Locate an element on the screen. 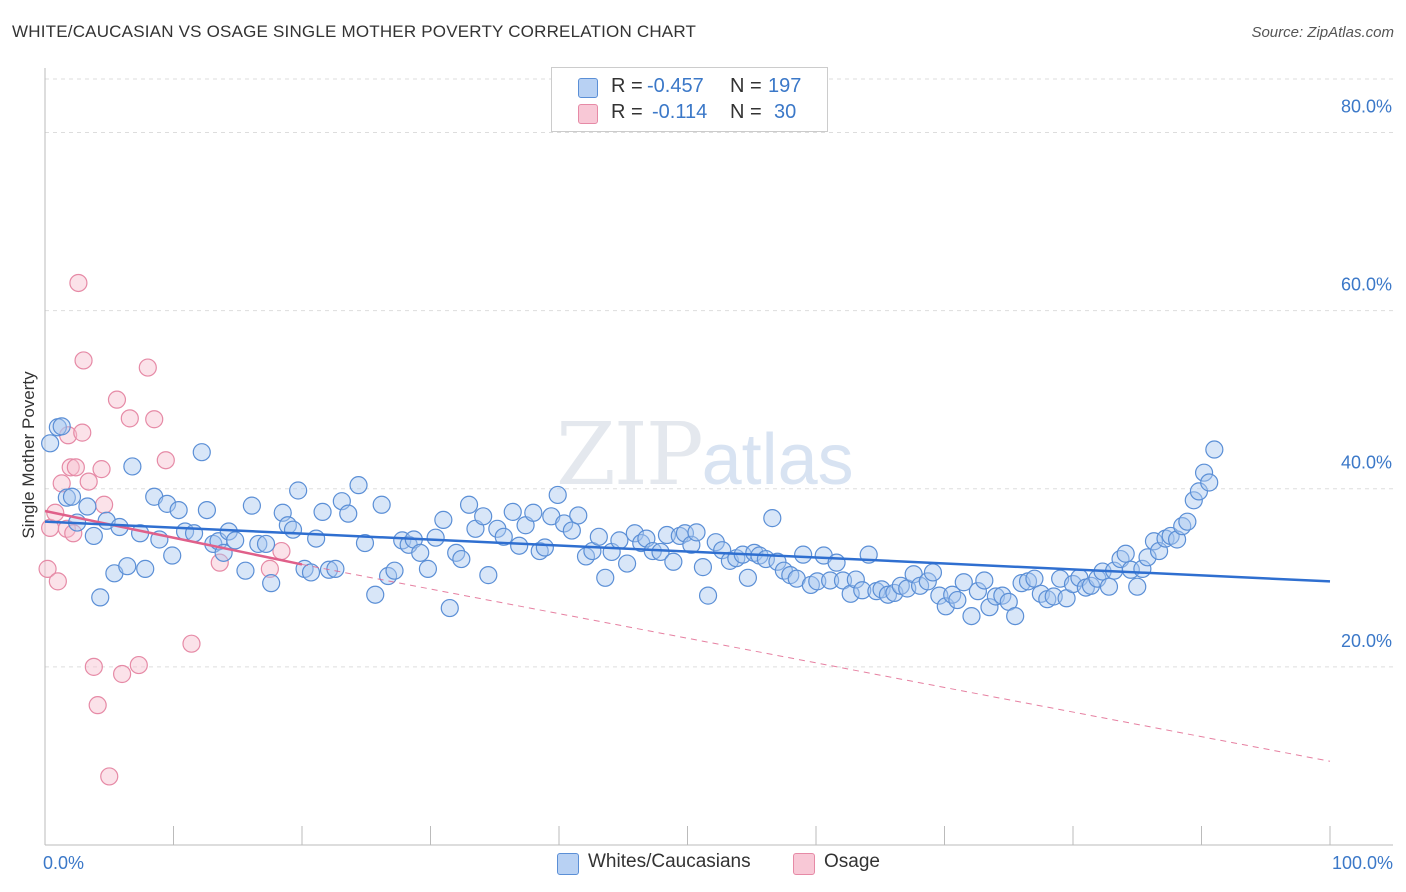 Image resolution: width=1406 pixels, height=892 pixels. osage-trend-line is located at coordinates (173, 537).